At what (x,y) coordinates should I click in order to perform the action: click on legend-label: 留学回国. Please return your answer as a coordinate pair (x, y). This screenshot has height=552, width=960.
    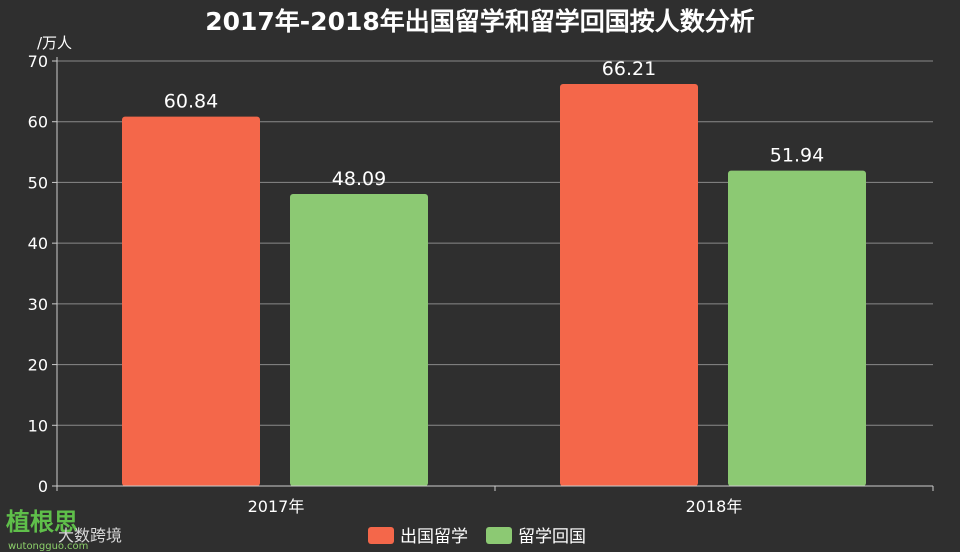
    Looking at the image, I should click on (552, 537).